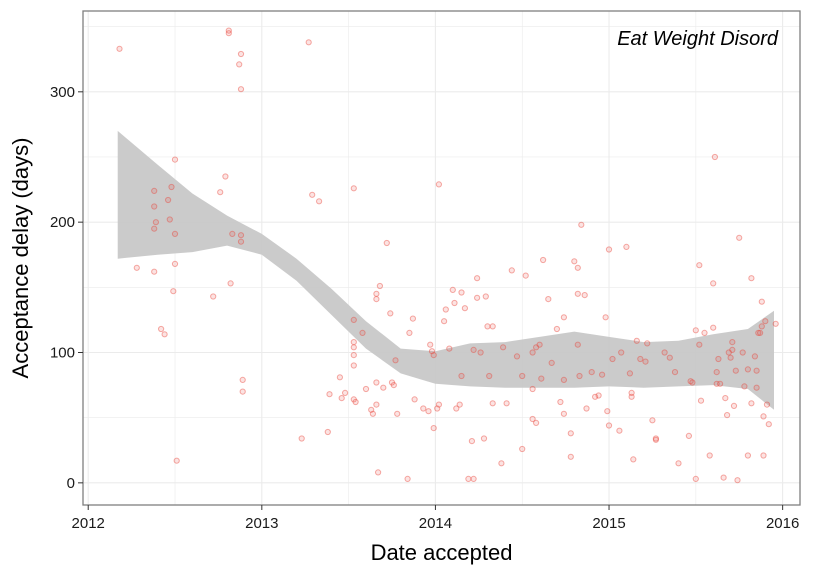  What do you see at coordinates (261, 523) in the screenshot?
I see `x-tick-label: 2013` at bounding box center [261, 523].